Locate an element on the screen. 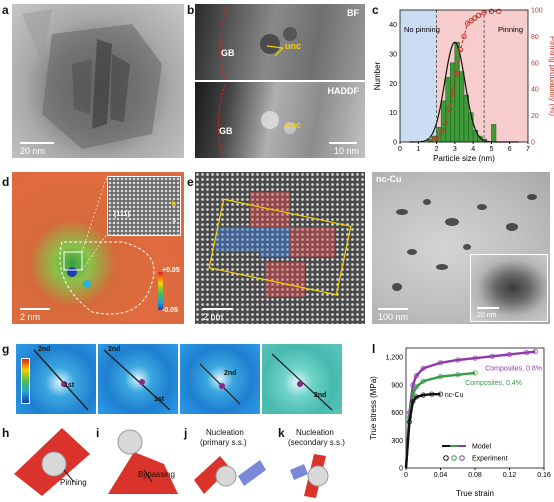 Image resolution: width=554 pixels, height=502 pixels. pinning-curve is located at coordinates (464, 75).